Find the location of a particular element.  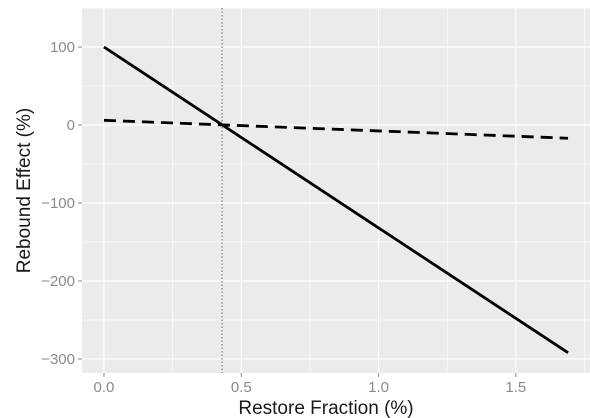

x-tick-label: 1.5 is located at coordinates (515, 387).